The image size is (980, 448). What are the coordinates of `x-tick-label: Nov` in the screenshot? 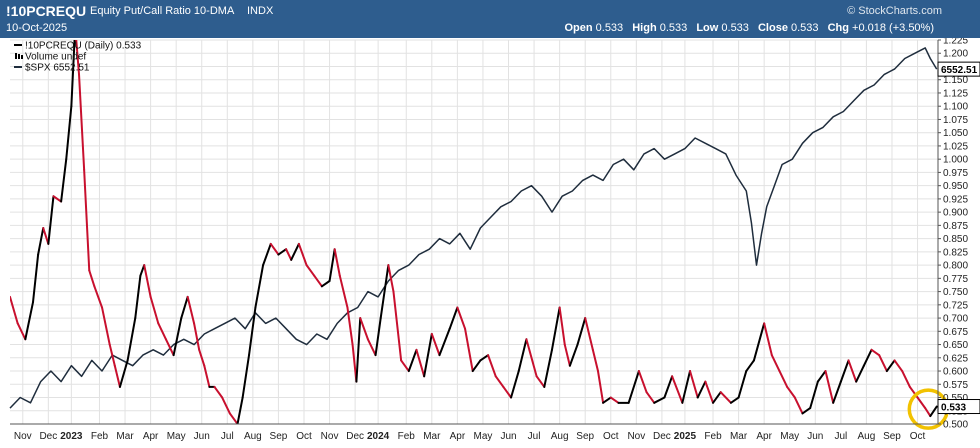 It's located at (330, 436).